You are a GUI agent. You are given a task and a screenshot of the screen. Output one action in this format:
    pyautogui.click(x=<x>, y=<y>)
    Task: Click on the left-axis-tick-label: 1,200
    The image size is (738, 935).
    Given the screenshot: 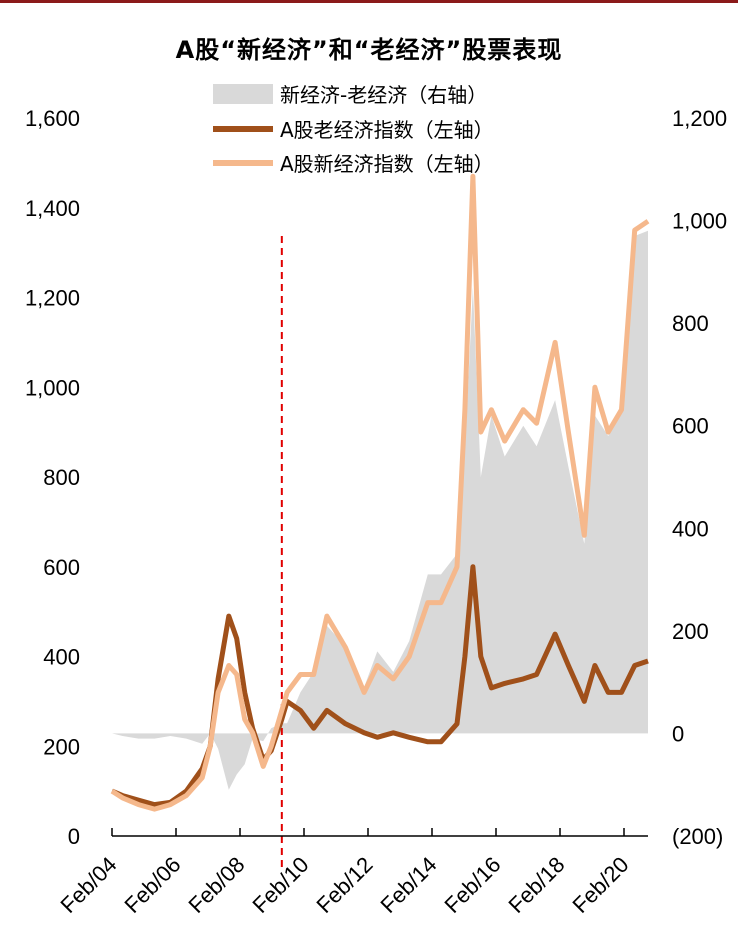 What is the action you would take?
    pyautogui.click(x=52, y=298)
    